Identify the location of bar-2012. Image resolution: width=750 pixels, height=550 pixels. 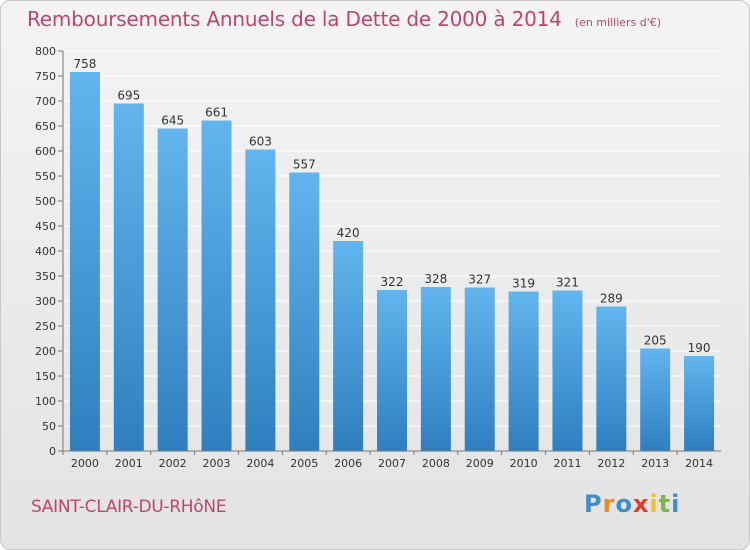
(611, 378).